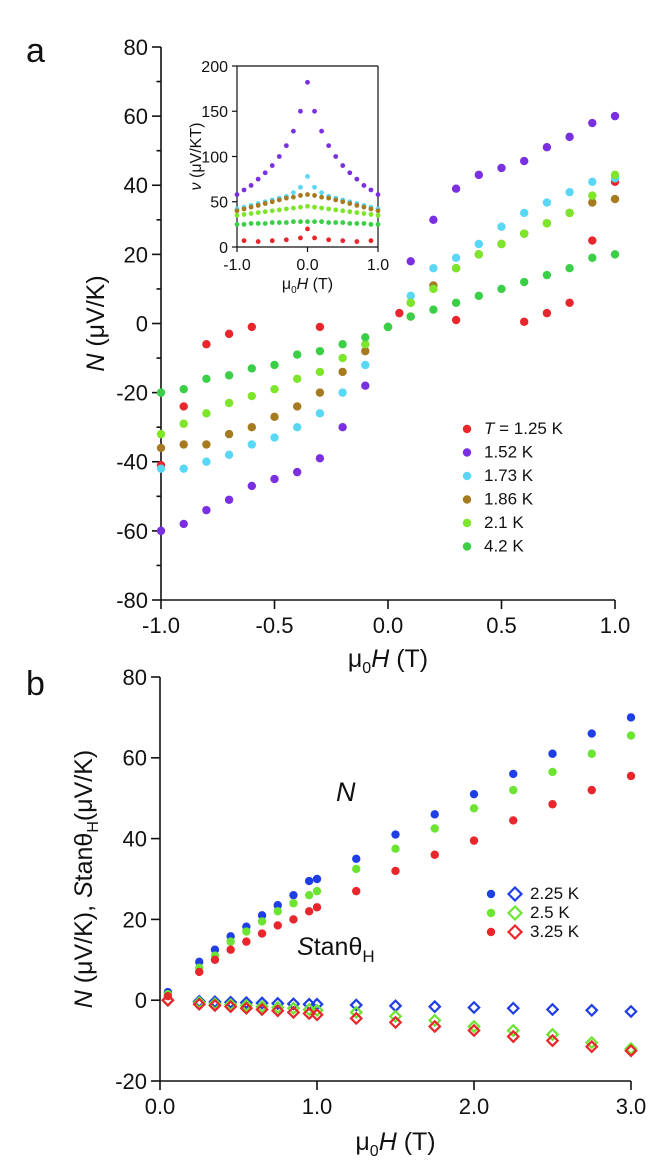 The height and width of the screenshot is (1166, 664). What do you see at coordinates (515, 913) in the screenshot?
I see `legend-marker-diamond` at bounding box center [515, 913].